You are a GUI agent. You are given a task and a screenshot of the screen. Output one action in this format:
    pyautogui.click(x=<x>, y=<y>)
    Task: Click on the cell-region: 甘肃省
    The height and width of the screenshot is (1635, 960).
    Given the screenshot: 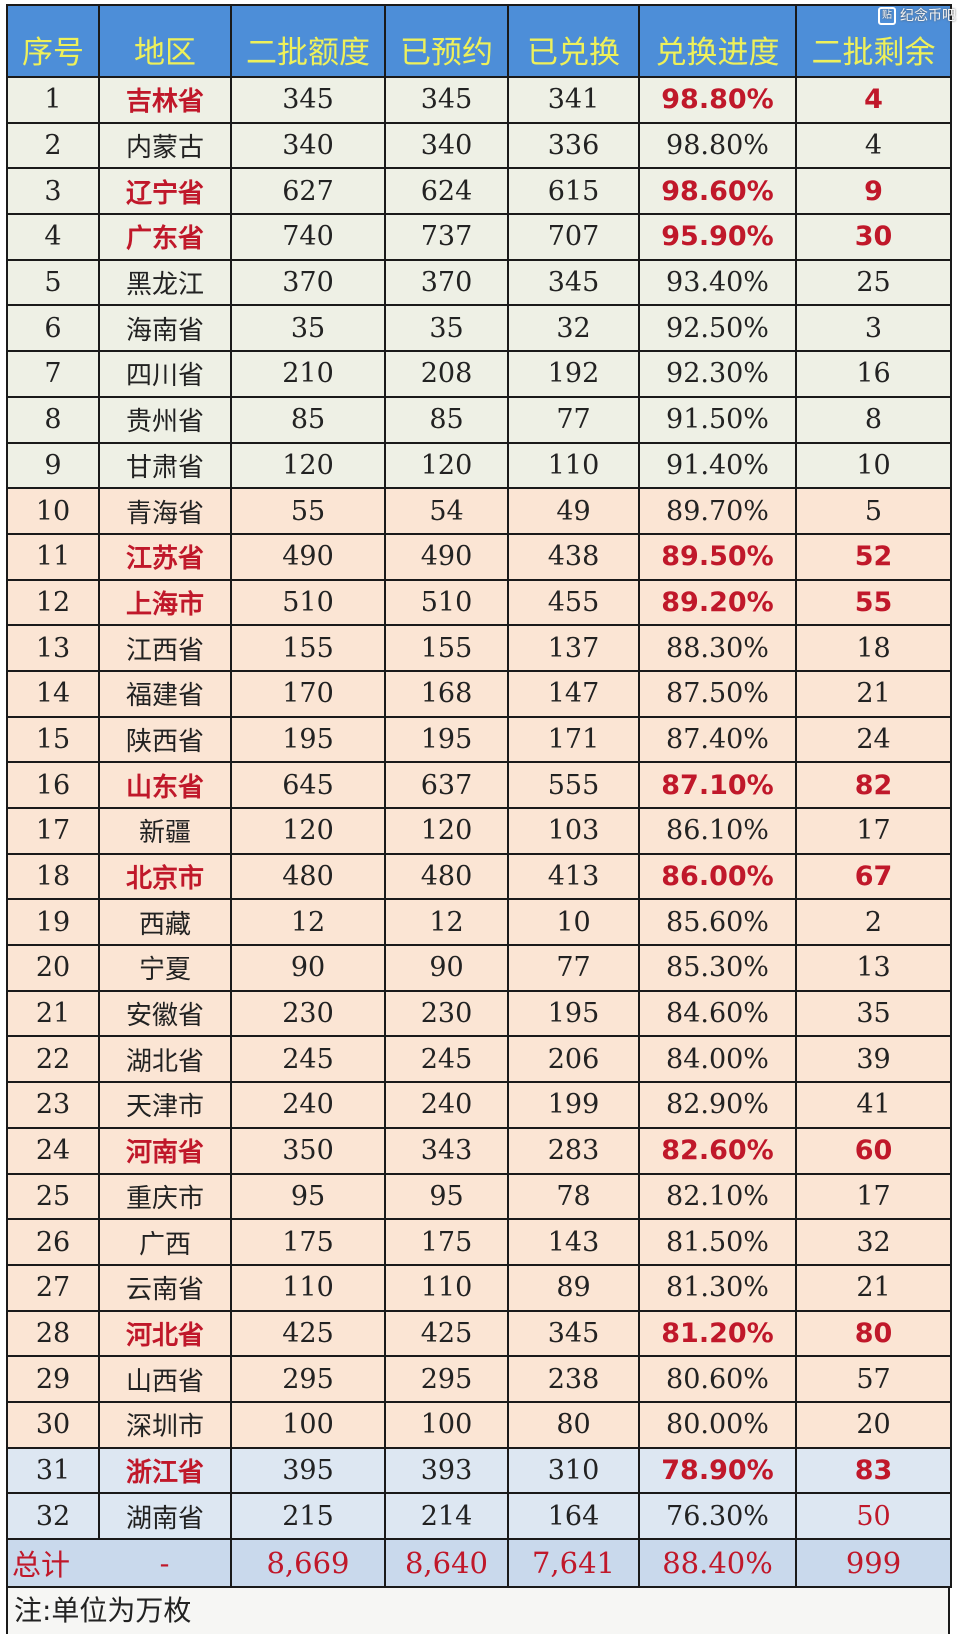 What is the action you would take?
    pyautogui.click(x=165, y=465)
    